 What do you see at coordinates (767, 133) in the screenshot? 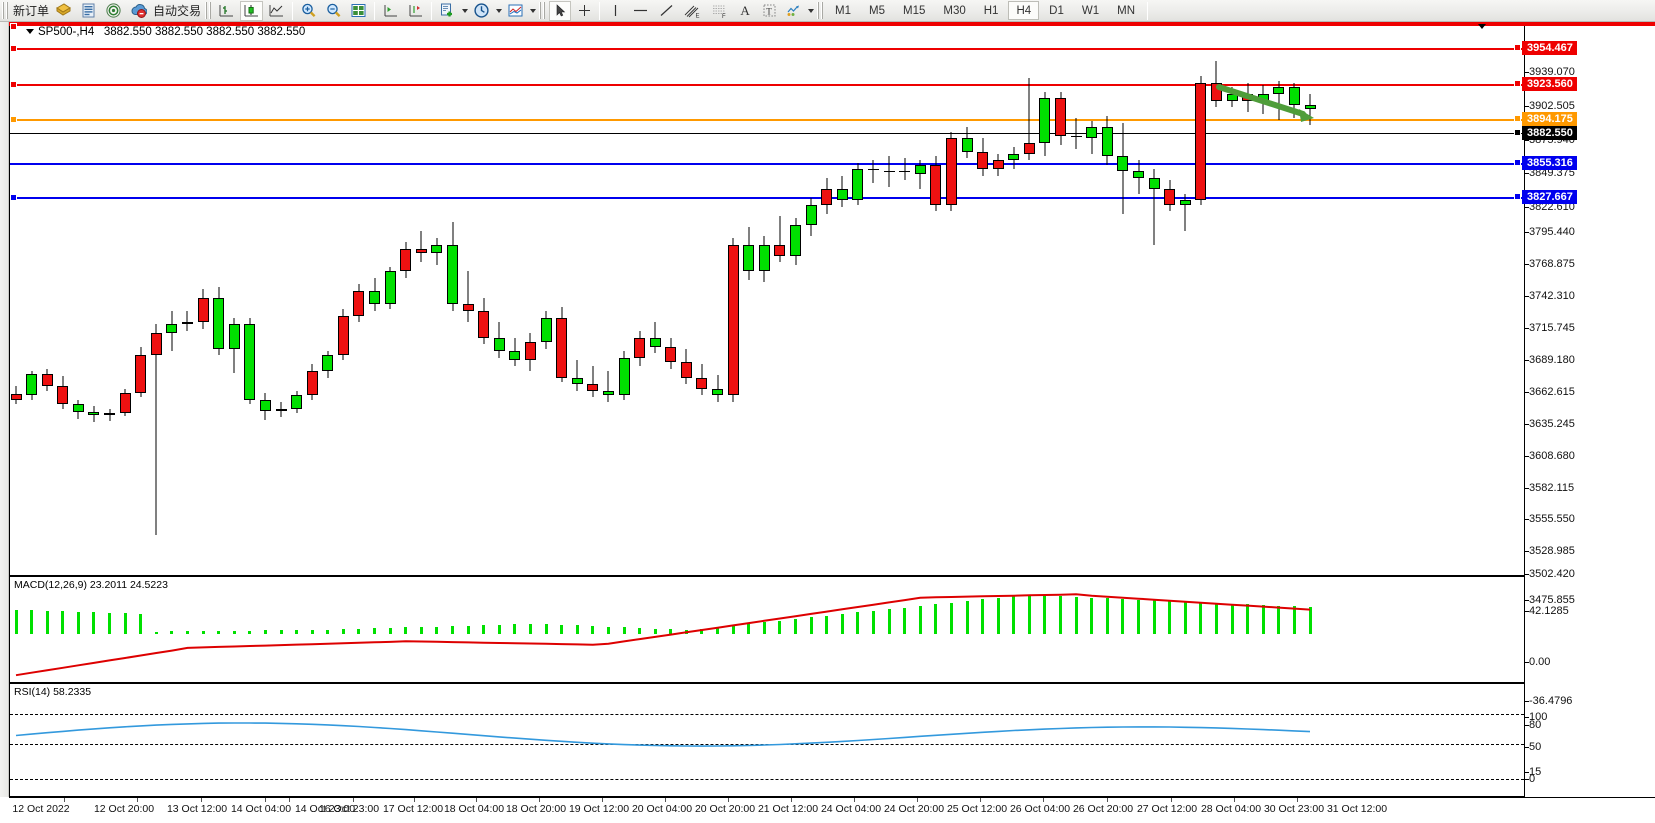
I see `price-line-last-price` at bounding box center [767, 133].